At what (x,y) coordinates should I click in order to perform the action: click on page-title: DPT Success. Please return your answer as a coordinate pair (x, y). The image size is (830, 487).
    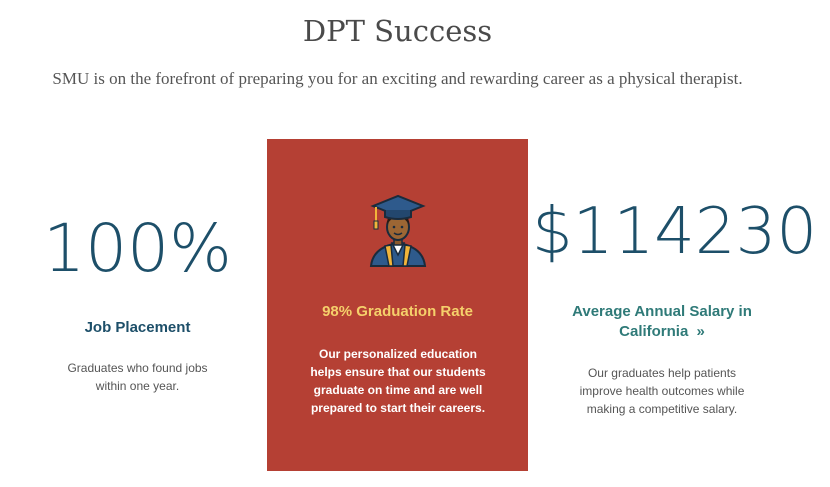
    Looking at the image, I should click on (397, 31).